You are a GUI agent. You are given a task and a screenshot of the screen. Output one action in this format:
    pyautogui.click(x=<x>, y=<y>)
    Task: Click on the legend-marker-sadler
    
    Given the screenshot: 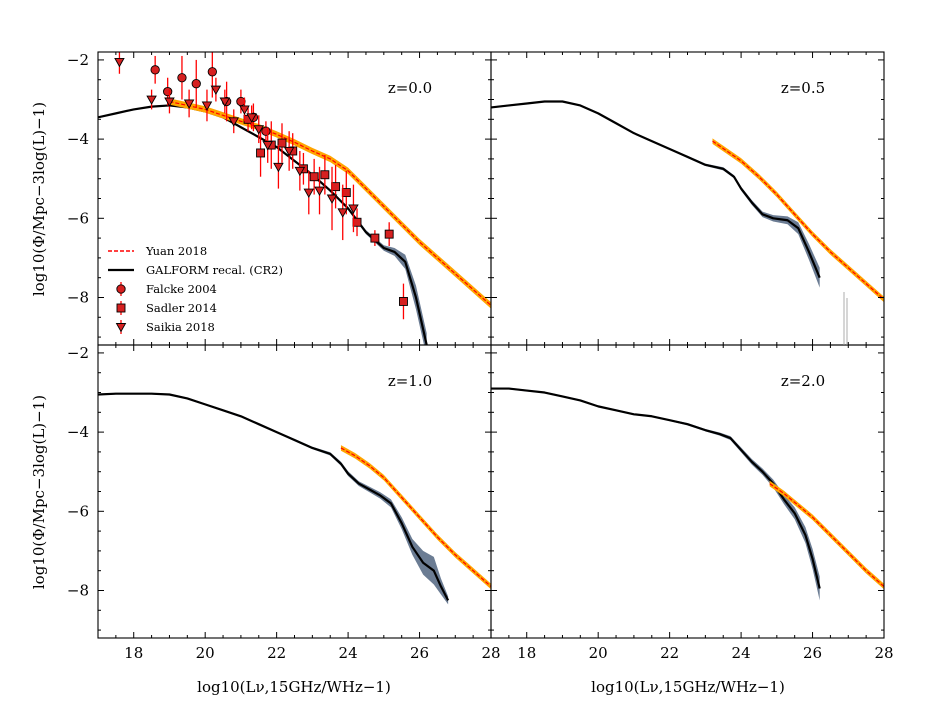 What is the action you would take?
    pyautogui.click(x=121, y=308)
    